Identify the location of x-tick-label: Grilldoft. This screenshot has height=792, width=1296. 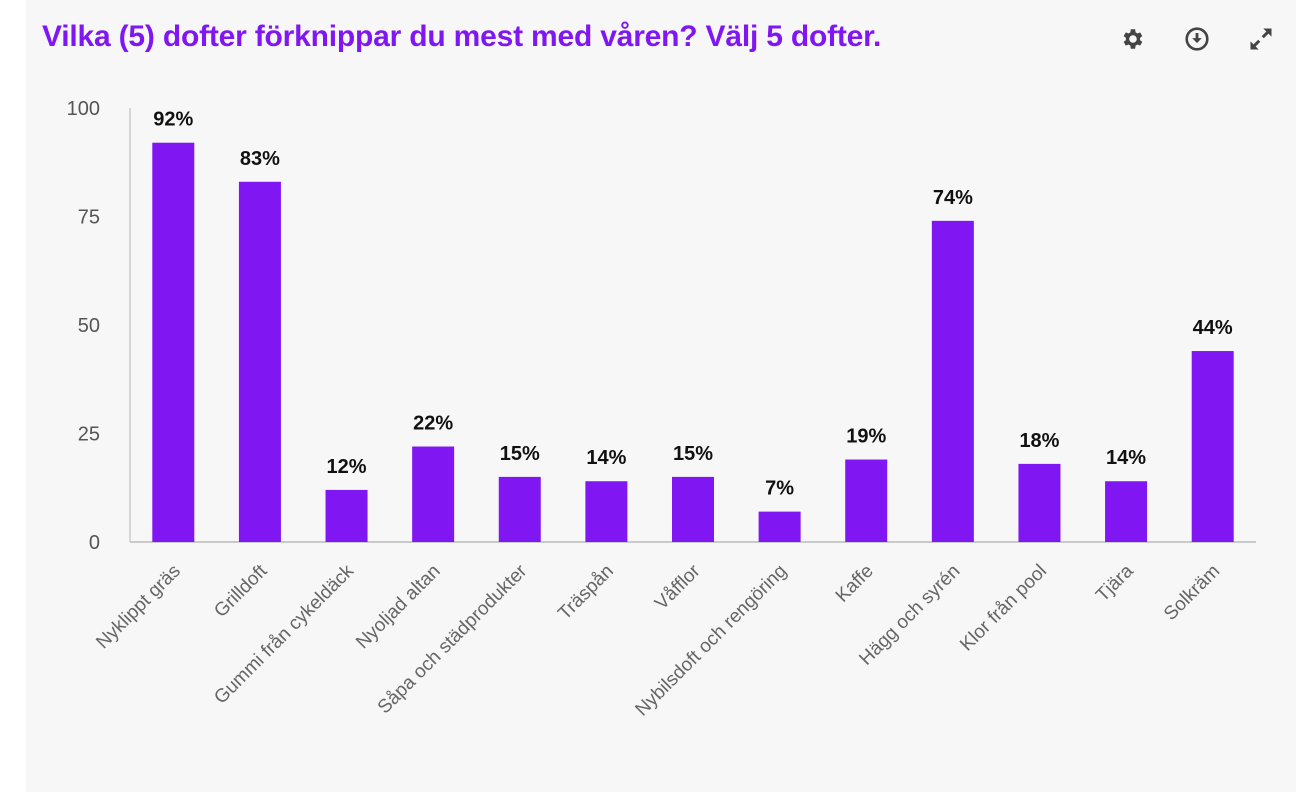
(241, 591).